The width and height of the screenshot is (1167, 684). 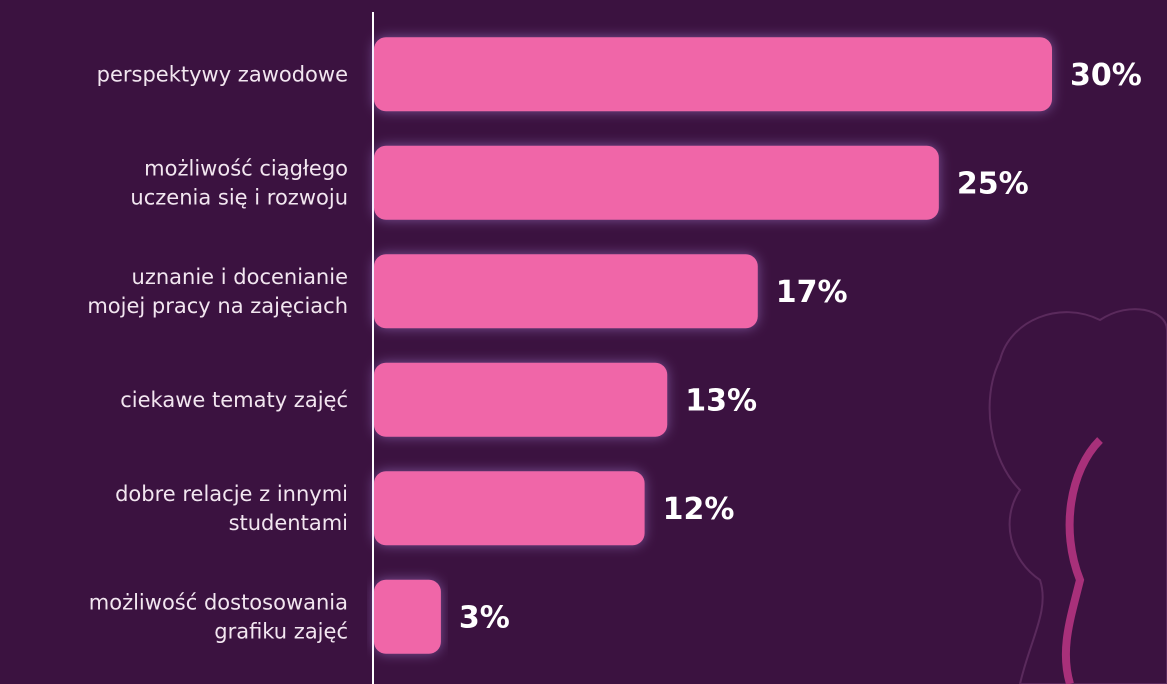 I want to click on value-label: 17%, so click(x=812, y=292).